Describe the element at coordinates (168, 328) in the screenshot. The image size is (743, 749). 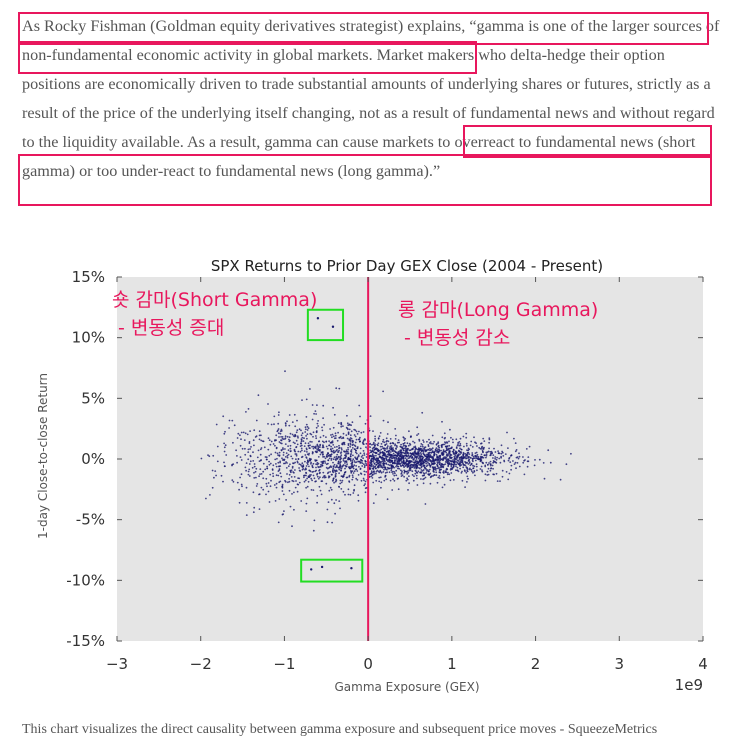
I see `short-gamma-annotation-sub: - 변동성 증대` at that location.